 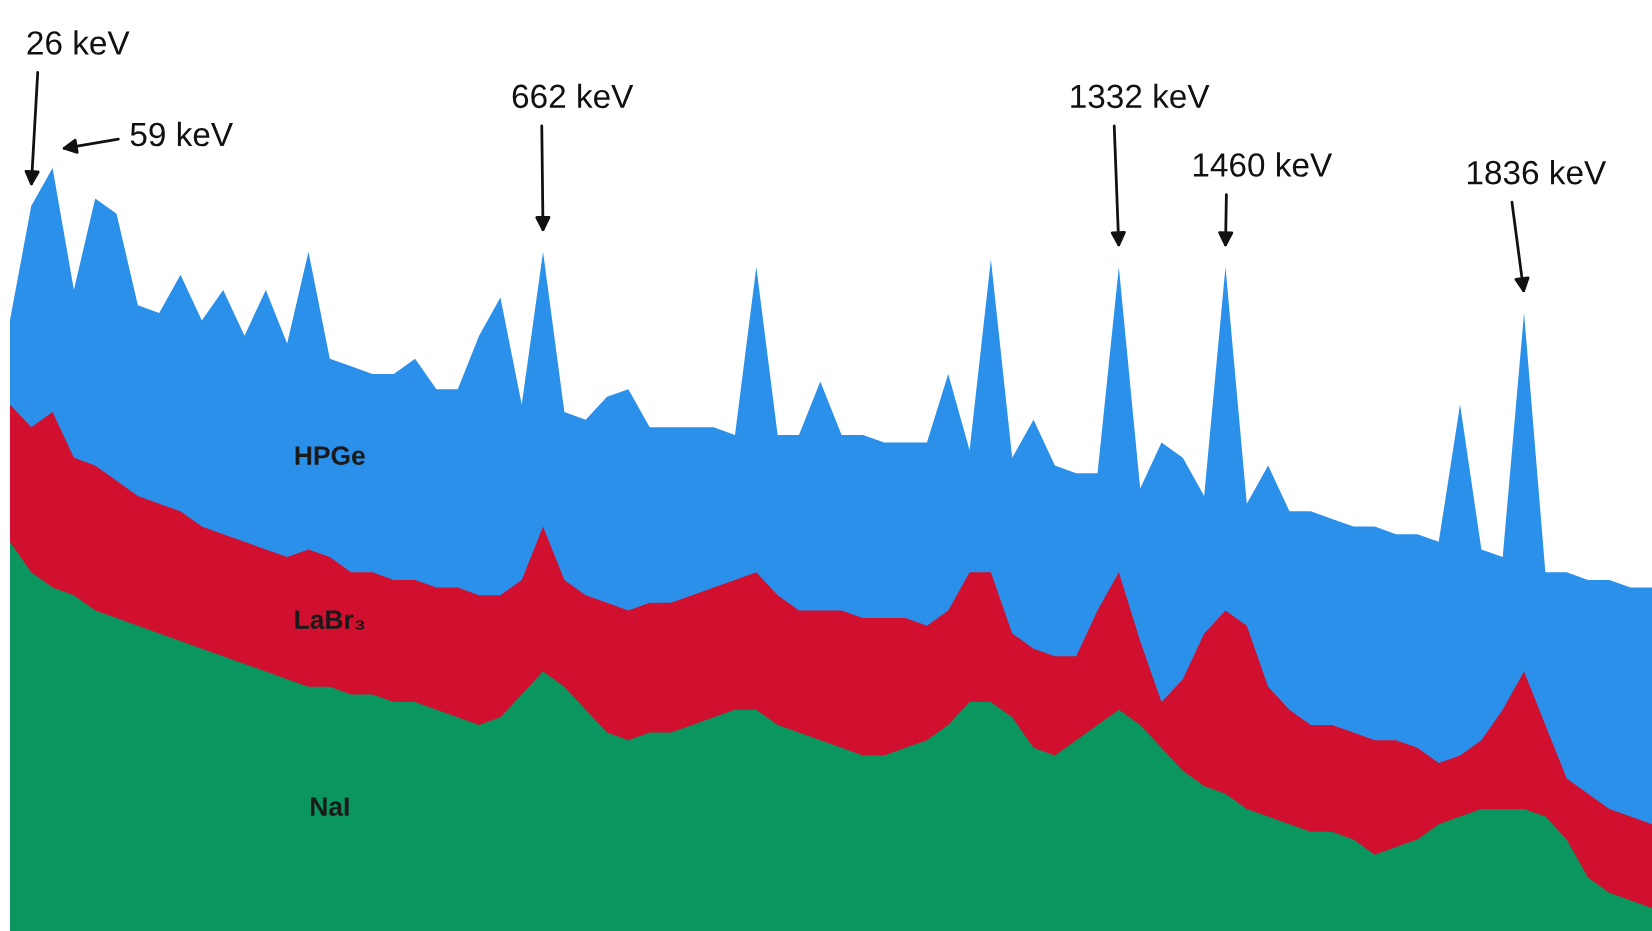 I want to click on annotation: 1460 keV, so click(x=1263, y=164).